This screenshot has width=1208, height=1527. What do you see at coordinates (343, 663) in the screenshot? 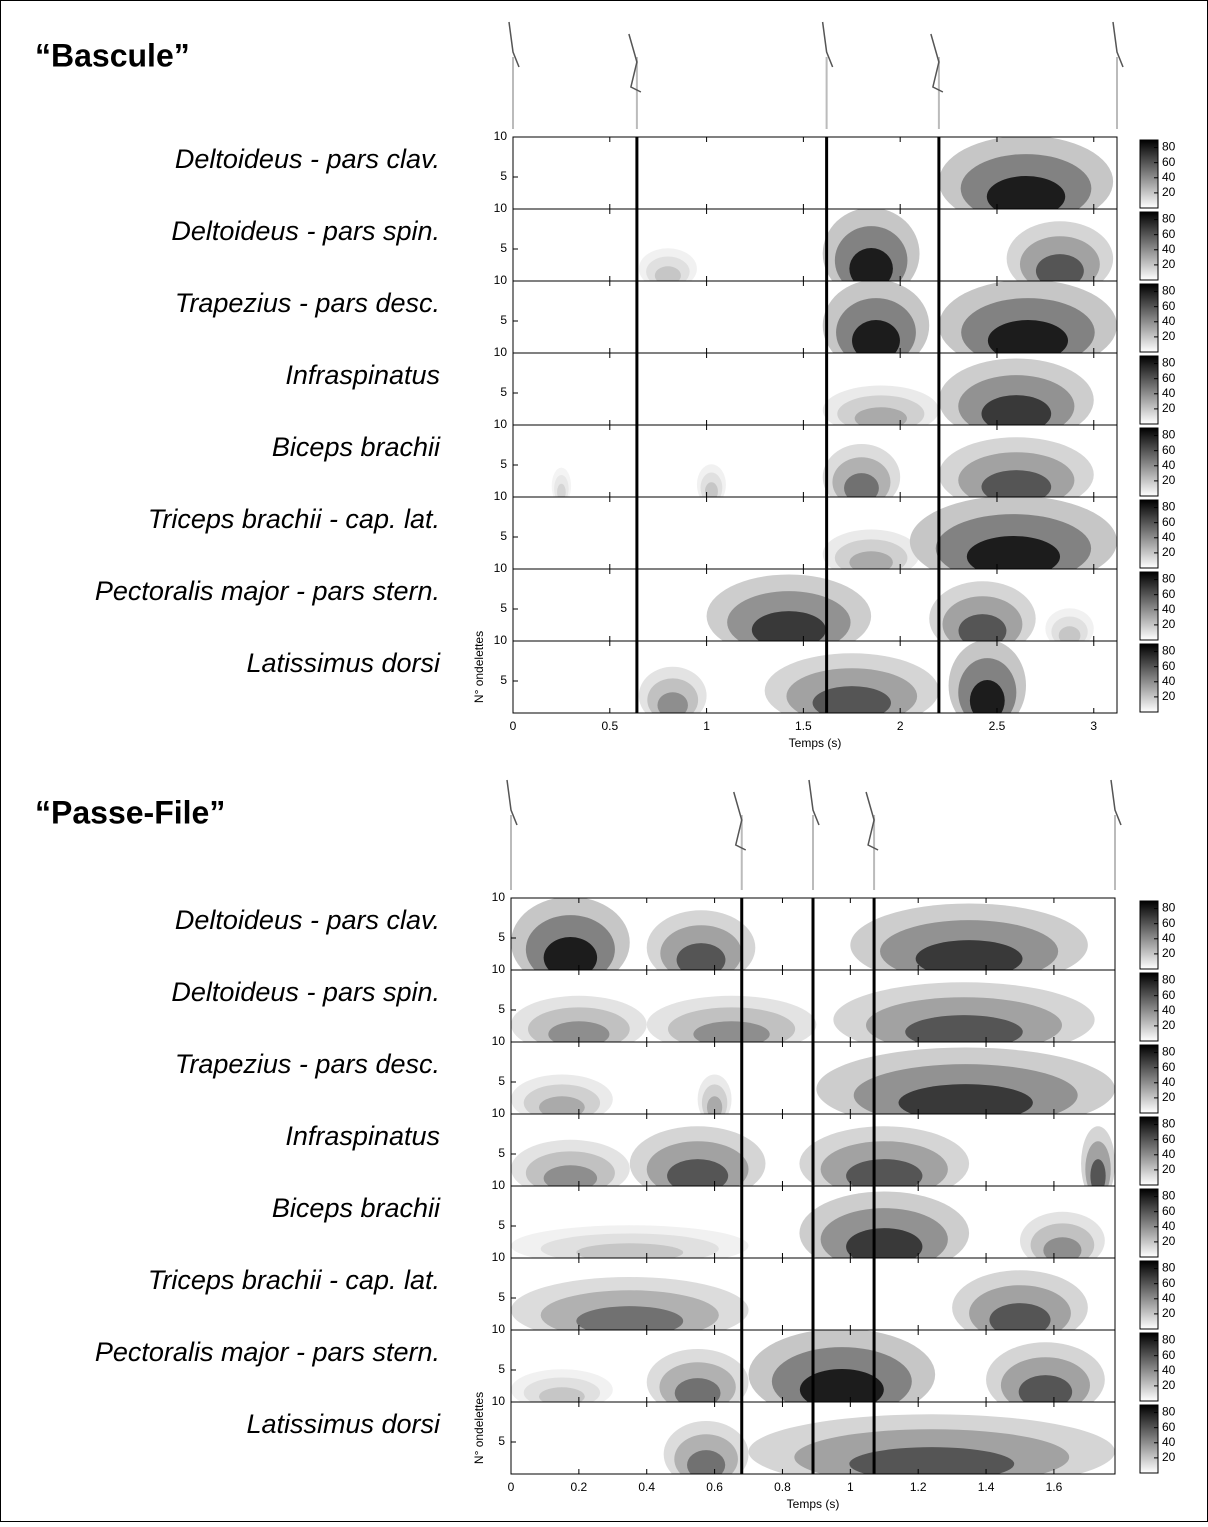
I see `row-label: Latissimus dorsi` at bounding box center [343, 663].